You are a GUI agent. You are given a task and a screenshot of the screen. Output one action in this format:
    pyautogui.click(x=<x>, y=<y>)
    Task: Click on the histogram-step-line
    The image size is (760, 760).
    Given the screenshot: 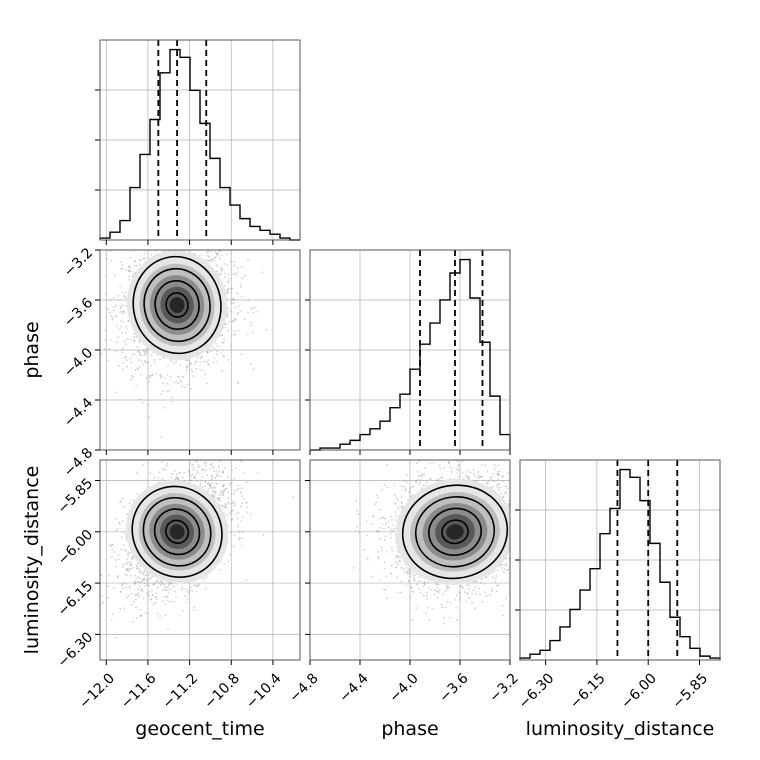 What is the action you would take?
    pyautogui.click(x=199, y=144)
    